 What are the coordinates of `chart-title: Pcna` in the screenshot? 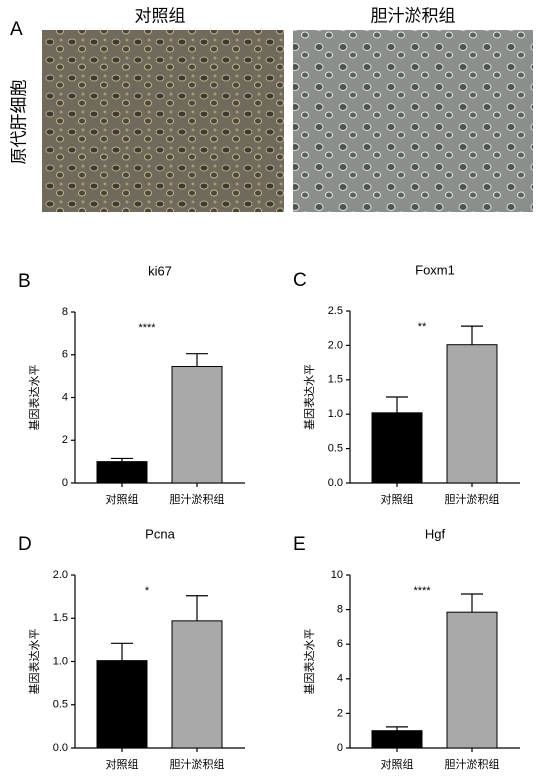 It's located at (160, 533).